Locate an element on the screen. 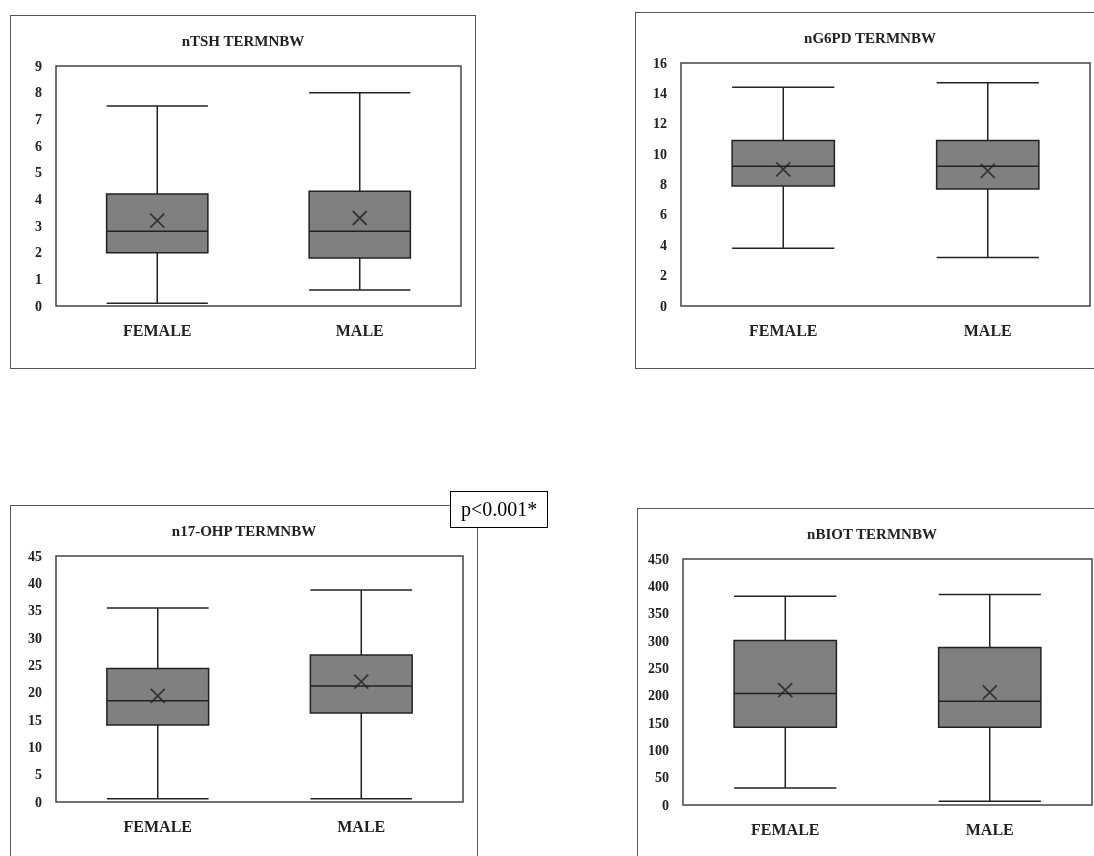 The image size is (1094, 856). chart-title: nG6PD TERMNBW is located at coordinates (870, 37).